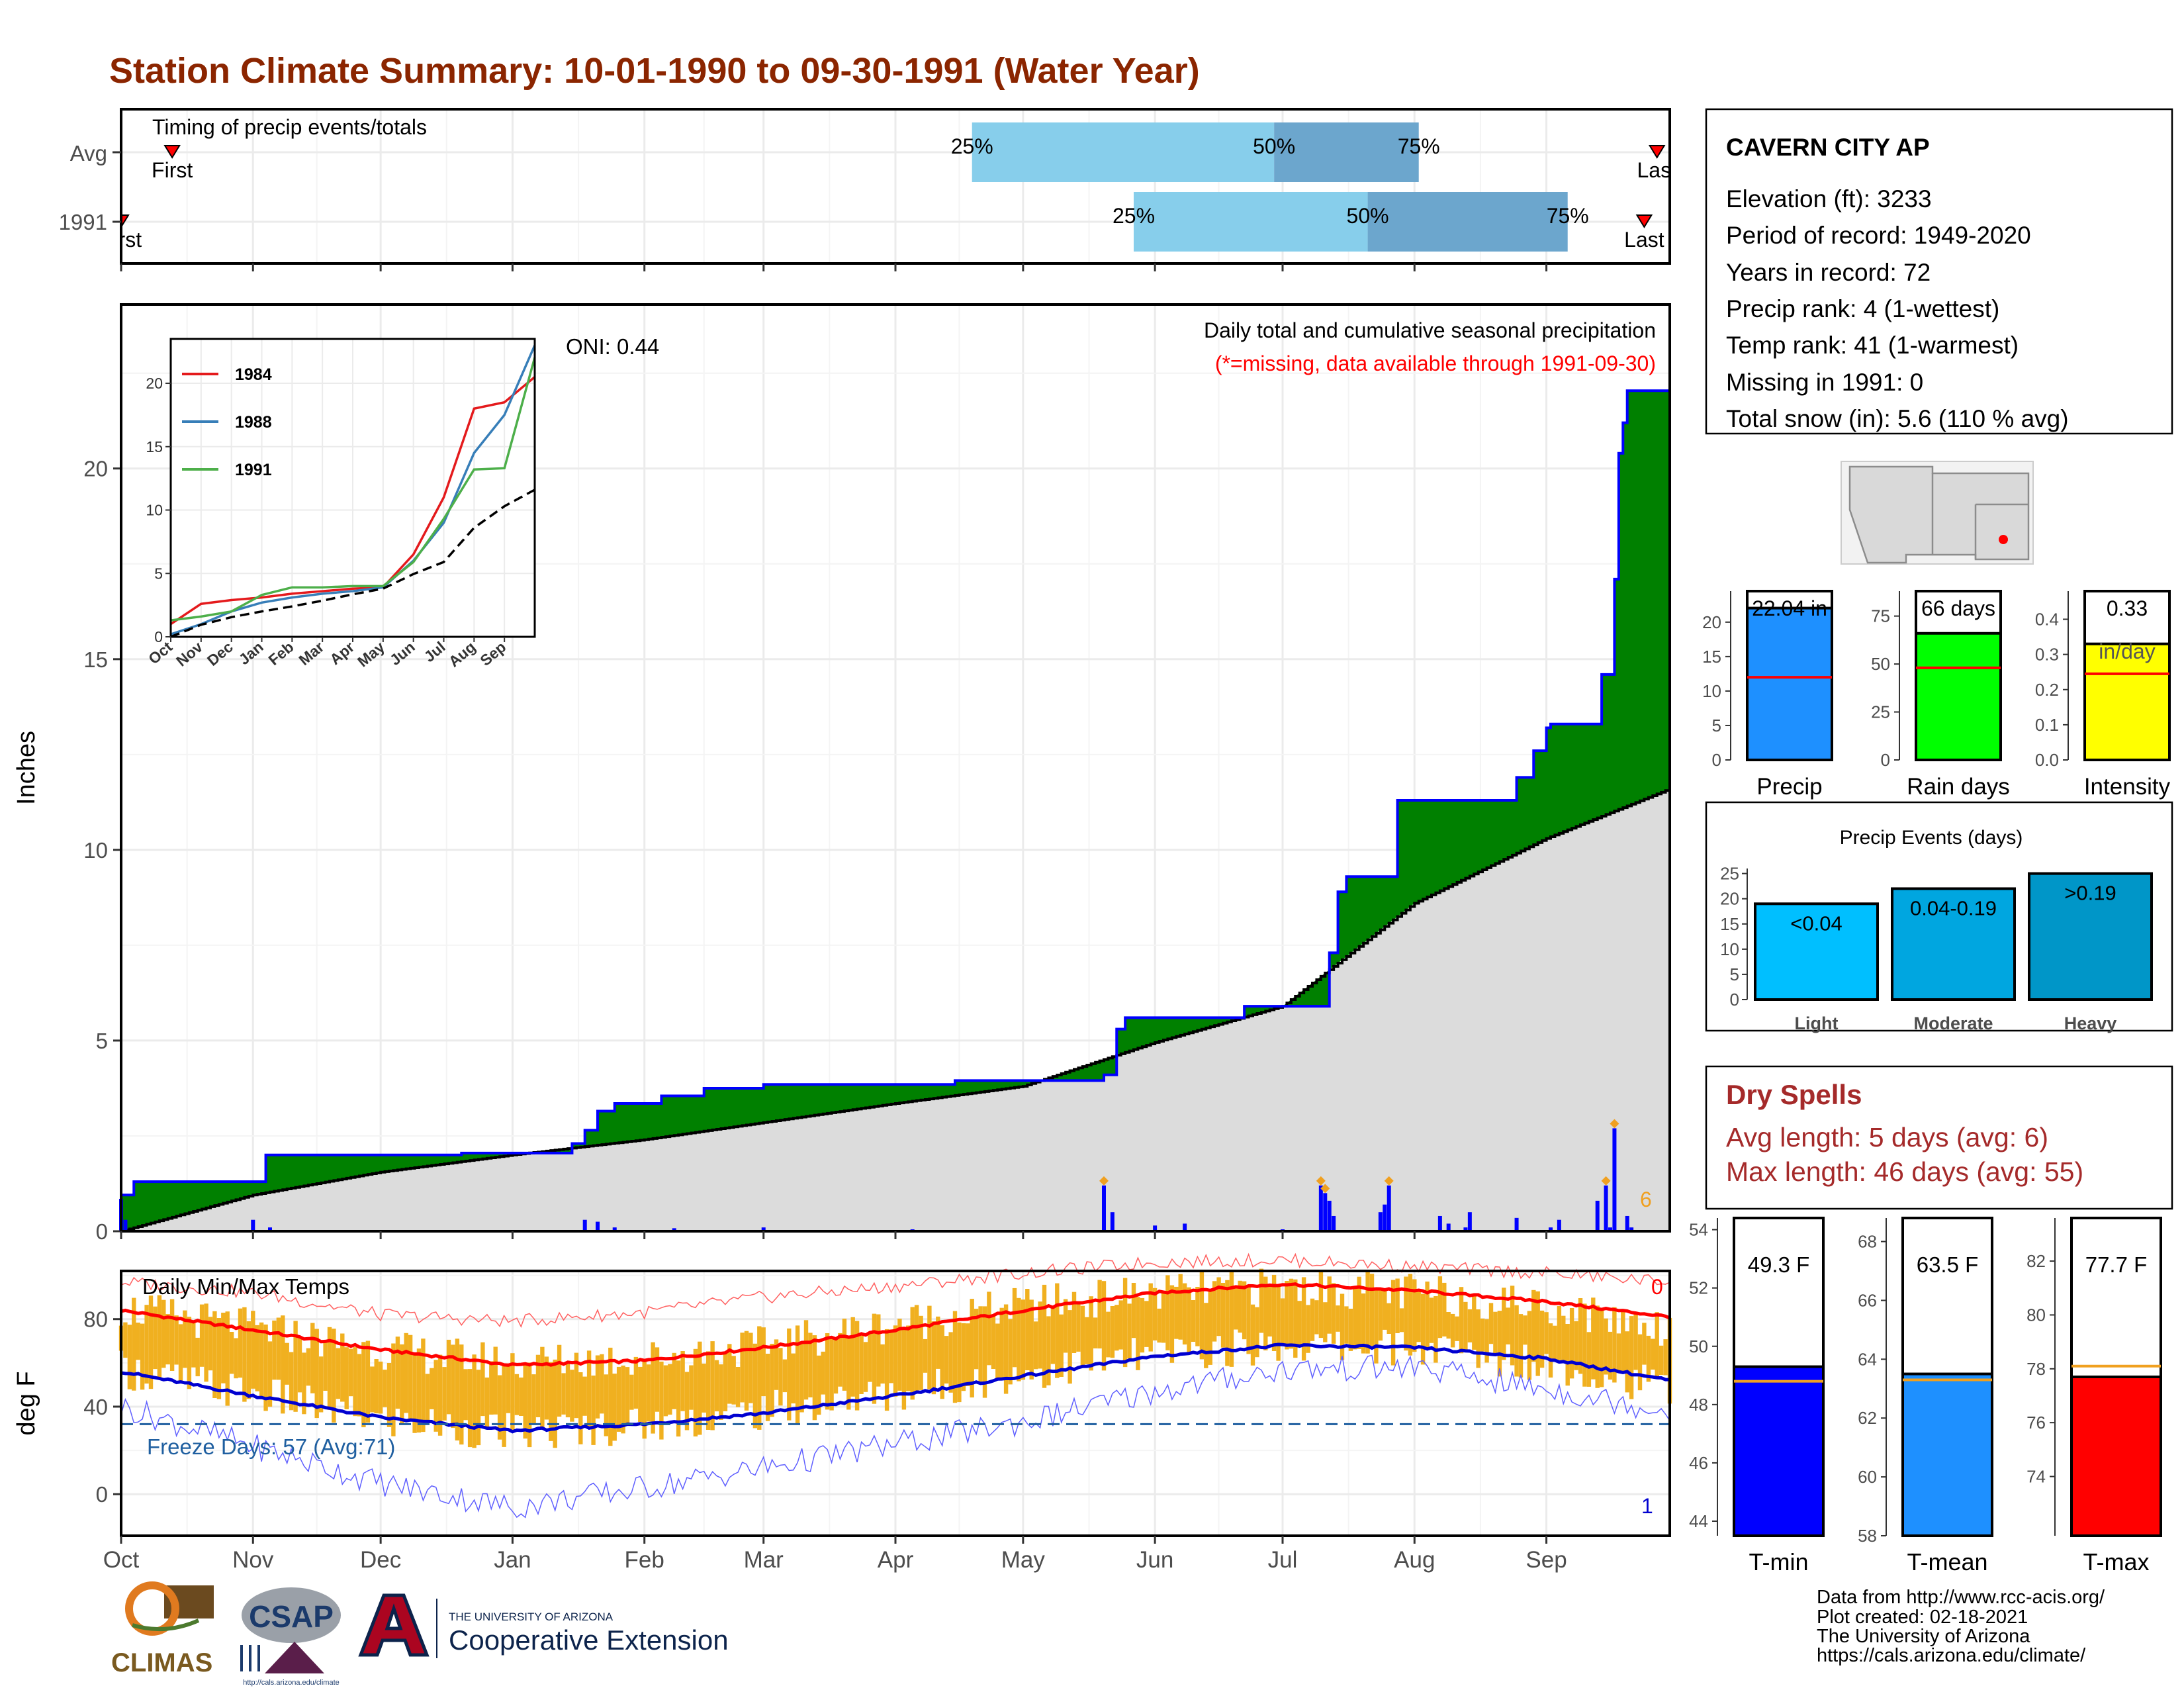  What do you see at coordinates (121, 1560) in the screenshot?
I see `month-tick-label: Oct` at bounding box center [121, 1560].